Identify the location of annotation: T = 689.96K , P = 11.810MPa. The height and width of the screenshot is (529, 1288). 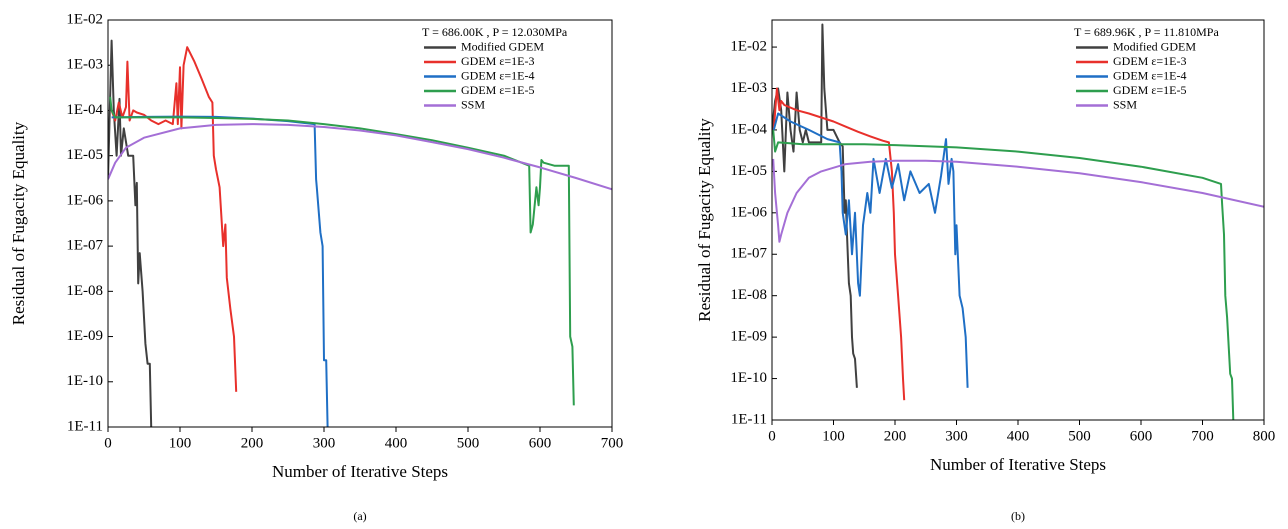
(1146, 32).